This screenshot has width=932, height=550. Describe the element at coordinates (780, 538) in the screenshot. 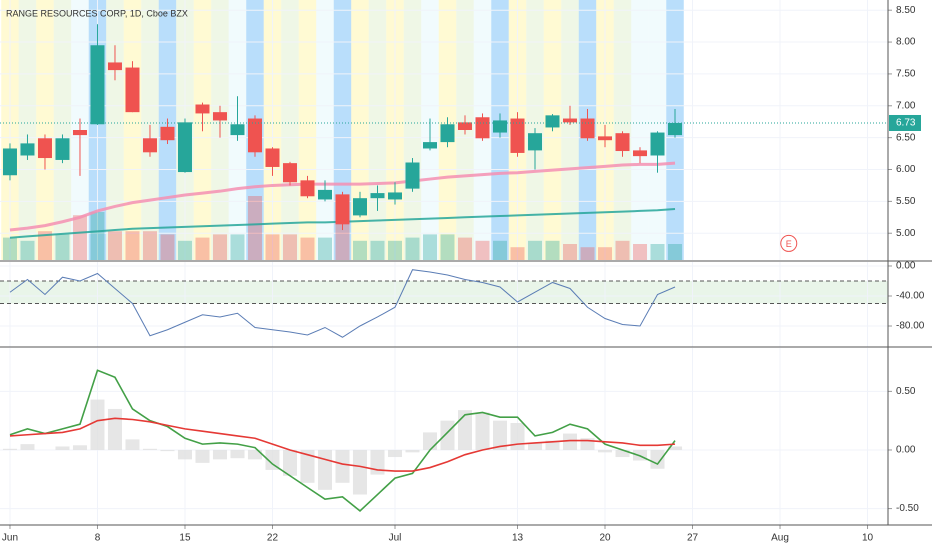

I see `x-tick-label: Aug` at that location.